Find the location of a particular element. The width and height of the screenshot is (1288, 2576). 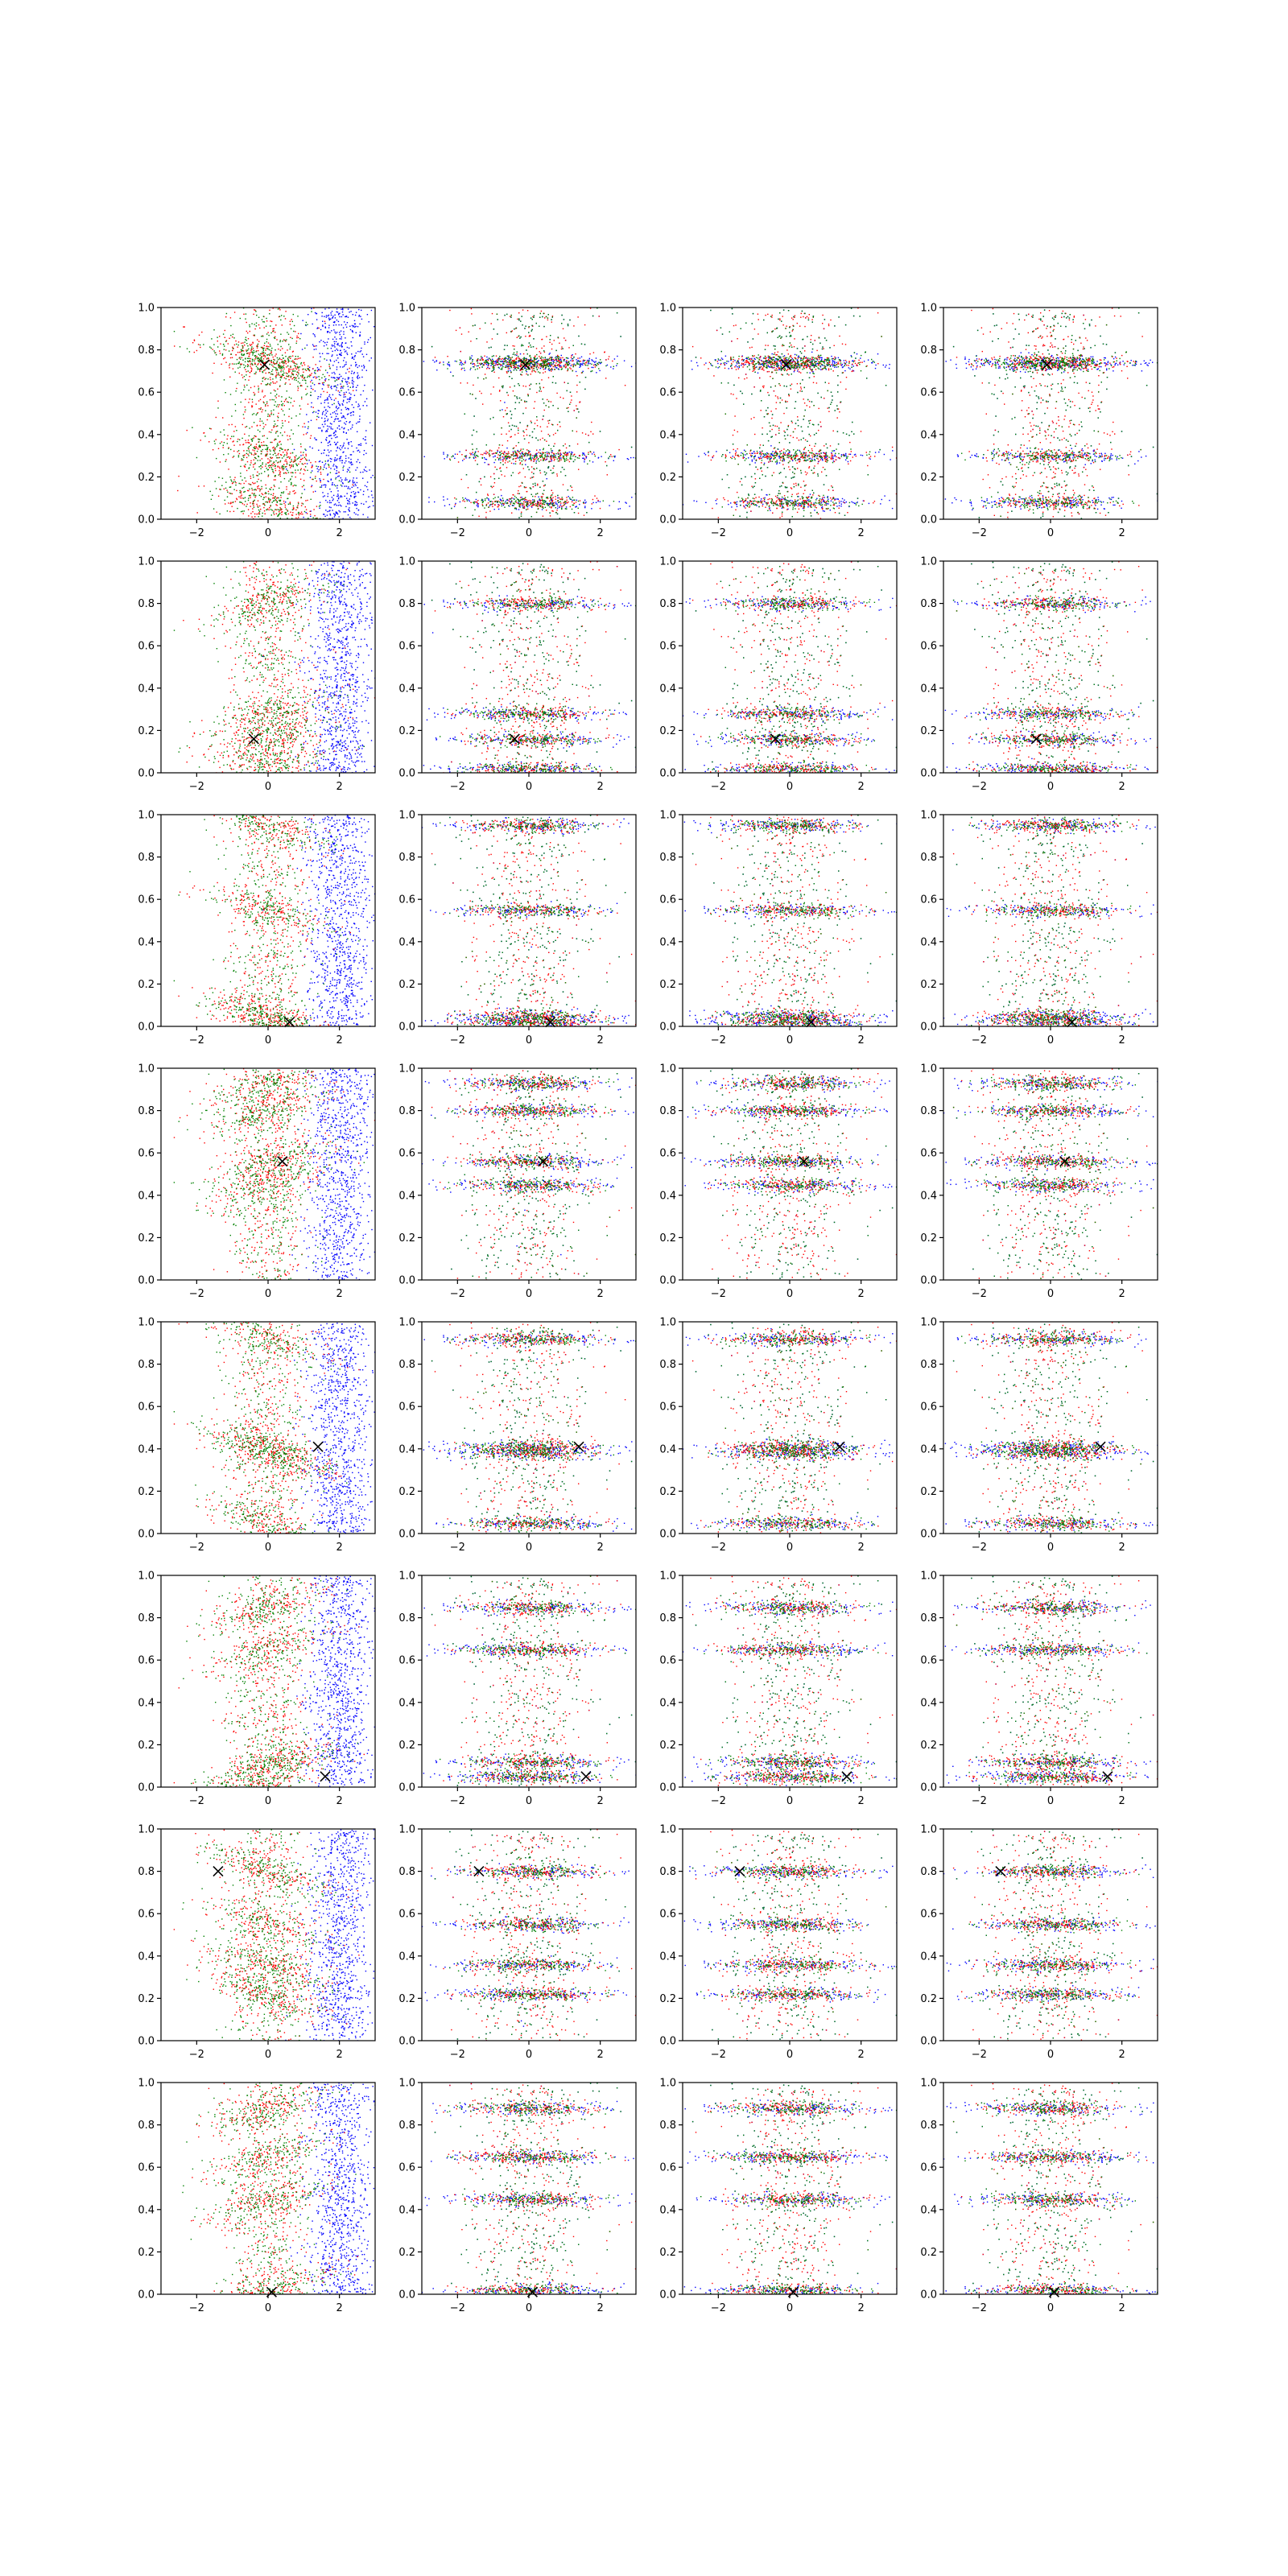

panel-r8-c3: −2 0 20.00.20.40.60.81.0 is located at coordinates (824, 2196).